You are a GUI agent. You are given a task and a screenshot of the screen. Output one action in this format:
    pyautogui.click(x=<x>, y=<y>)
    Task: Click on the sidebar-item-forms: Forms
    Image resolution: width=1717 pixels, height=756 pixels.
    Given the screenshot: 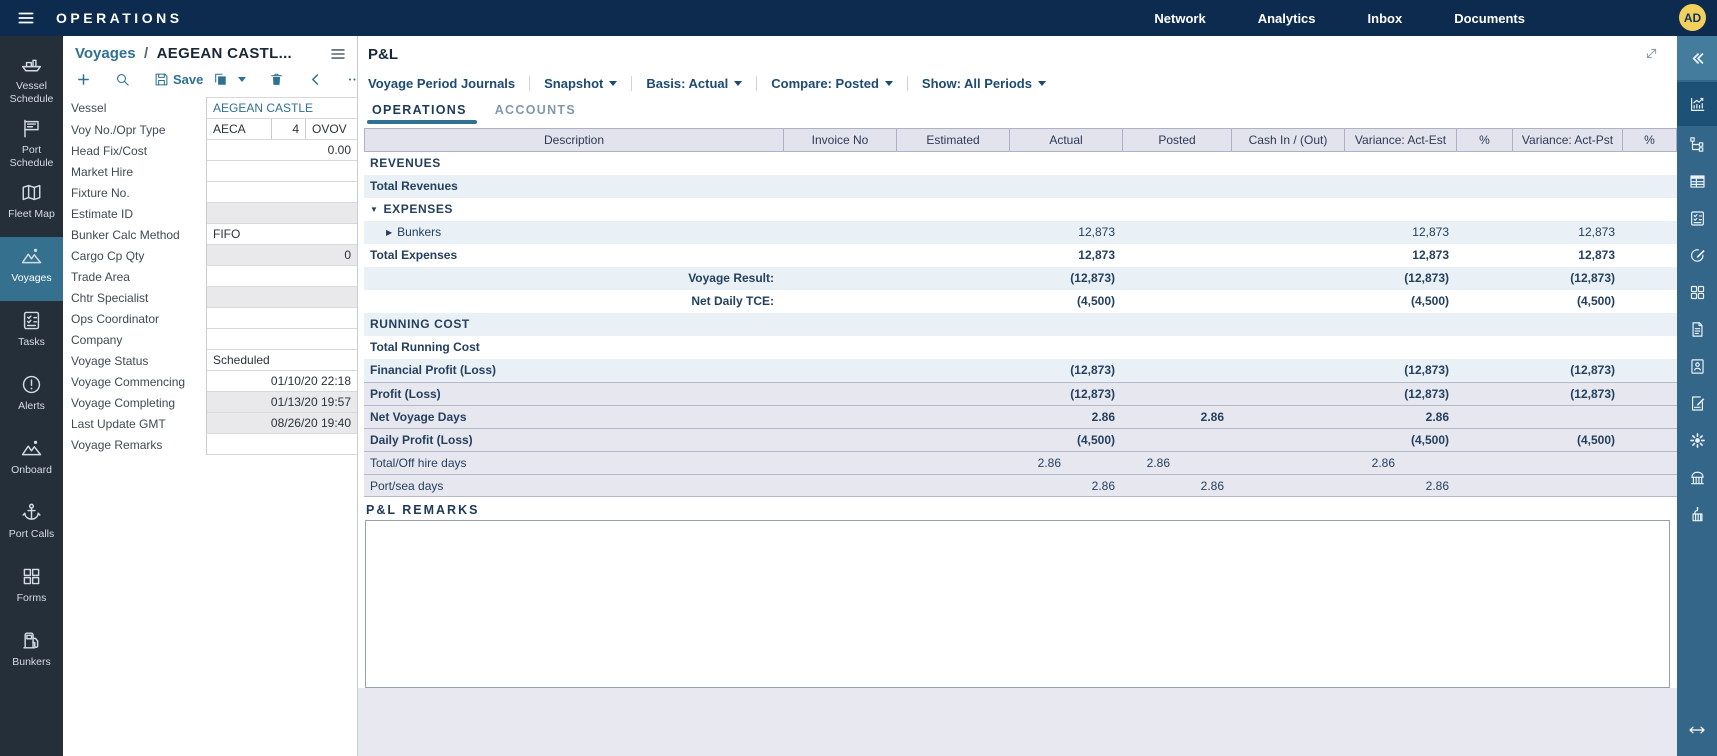 What is the action you would take?
    pyautogui.click(x=31, y=589)
    